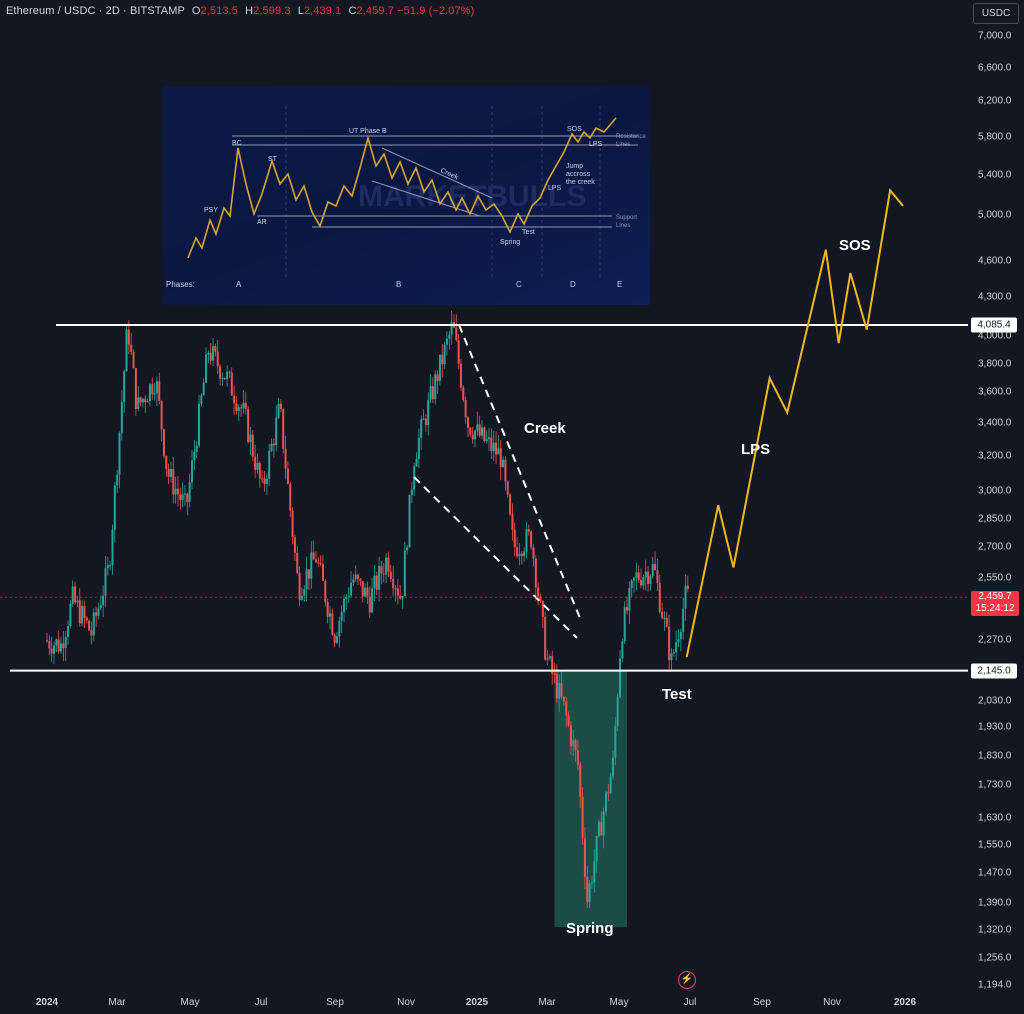 The height and width of the screenshot is (1014, 1024). Describe the element at coordinates (995, 297) in the screenshot. I see `y-tick-label: 4,300.0` at that location.